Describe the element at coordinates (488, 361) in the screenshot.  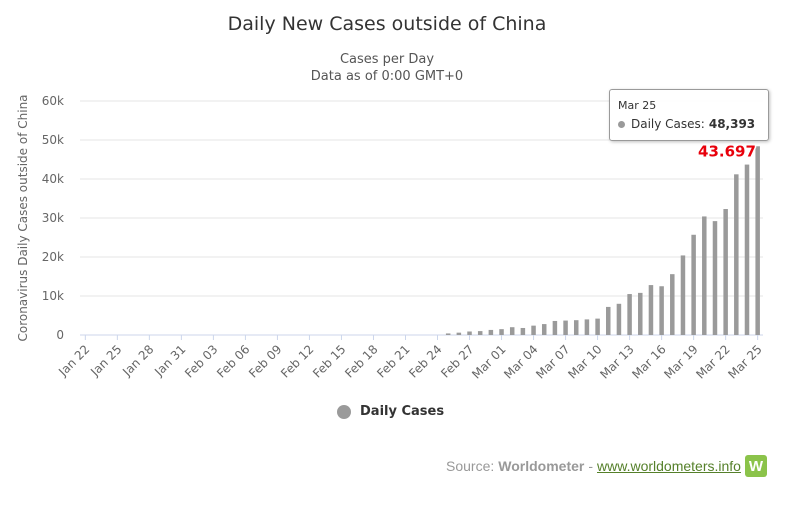
I see `x-tick-label: Mar 01` at that location.